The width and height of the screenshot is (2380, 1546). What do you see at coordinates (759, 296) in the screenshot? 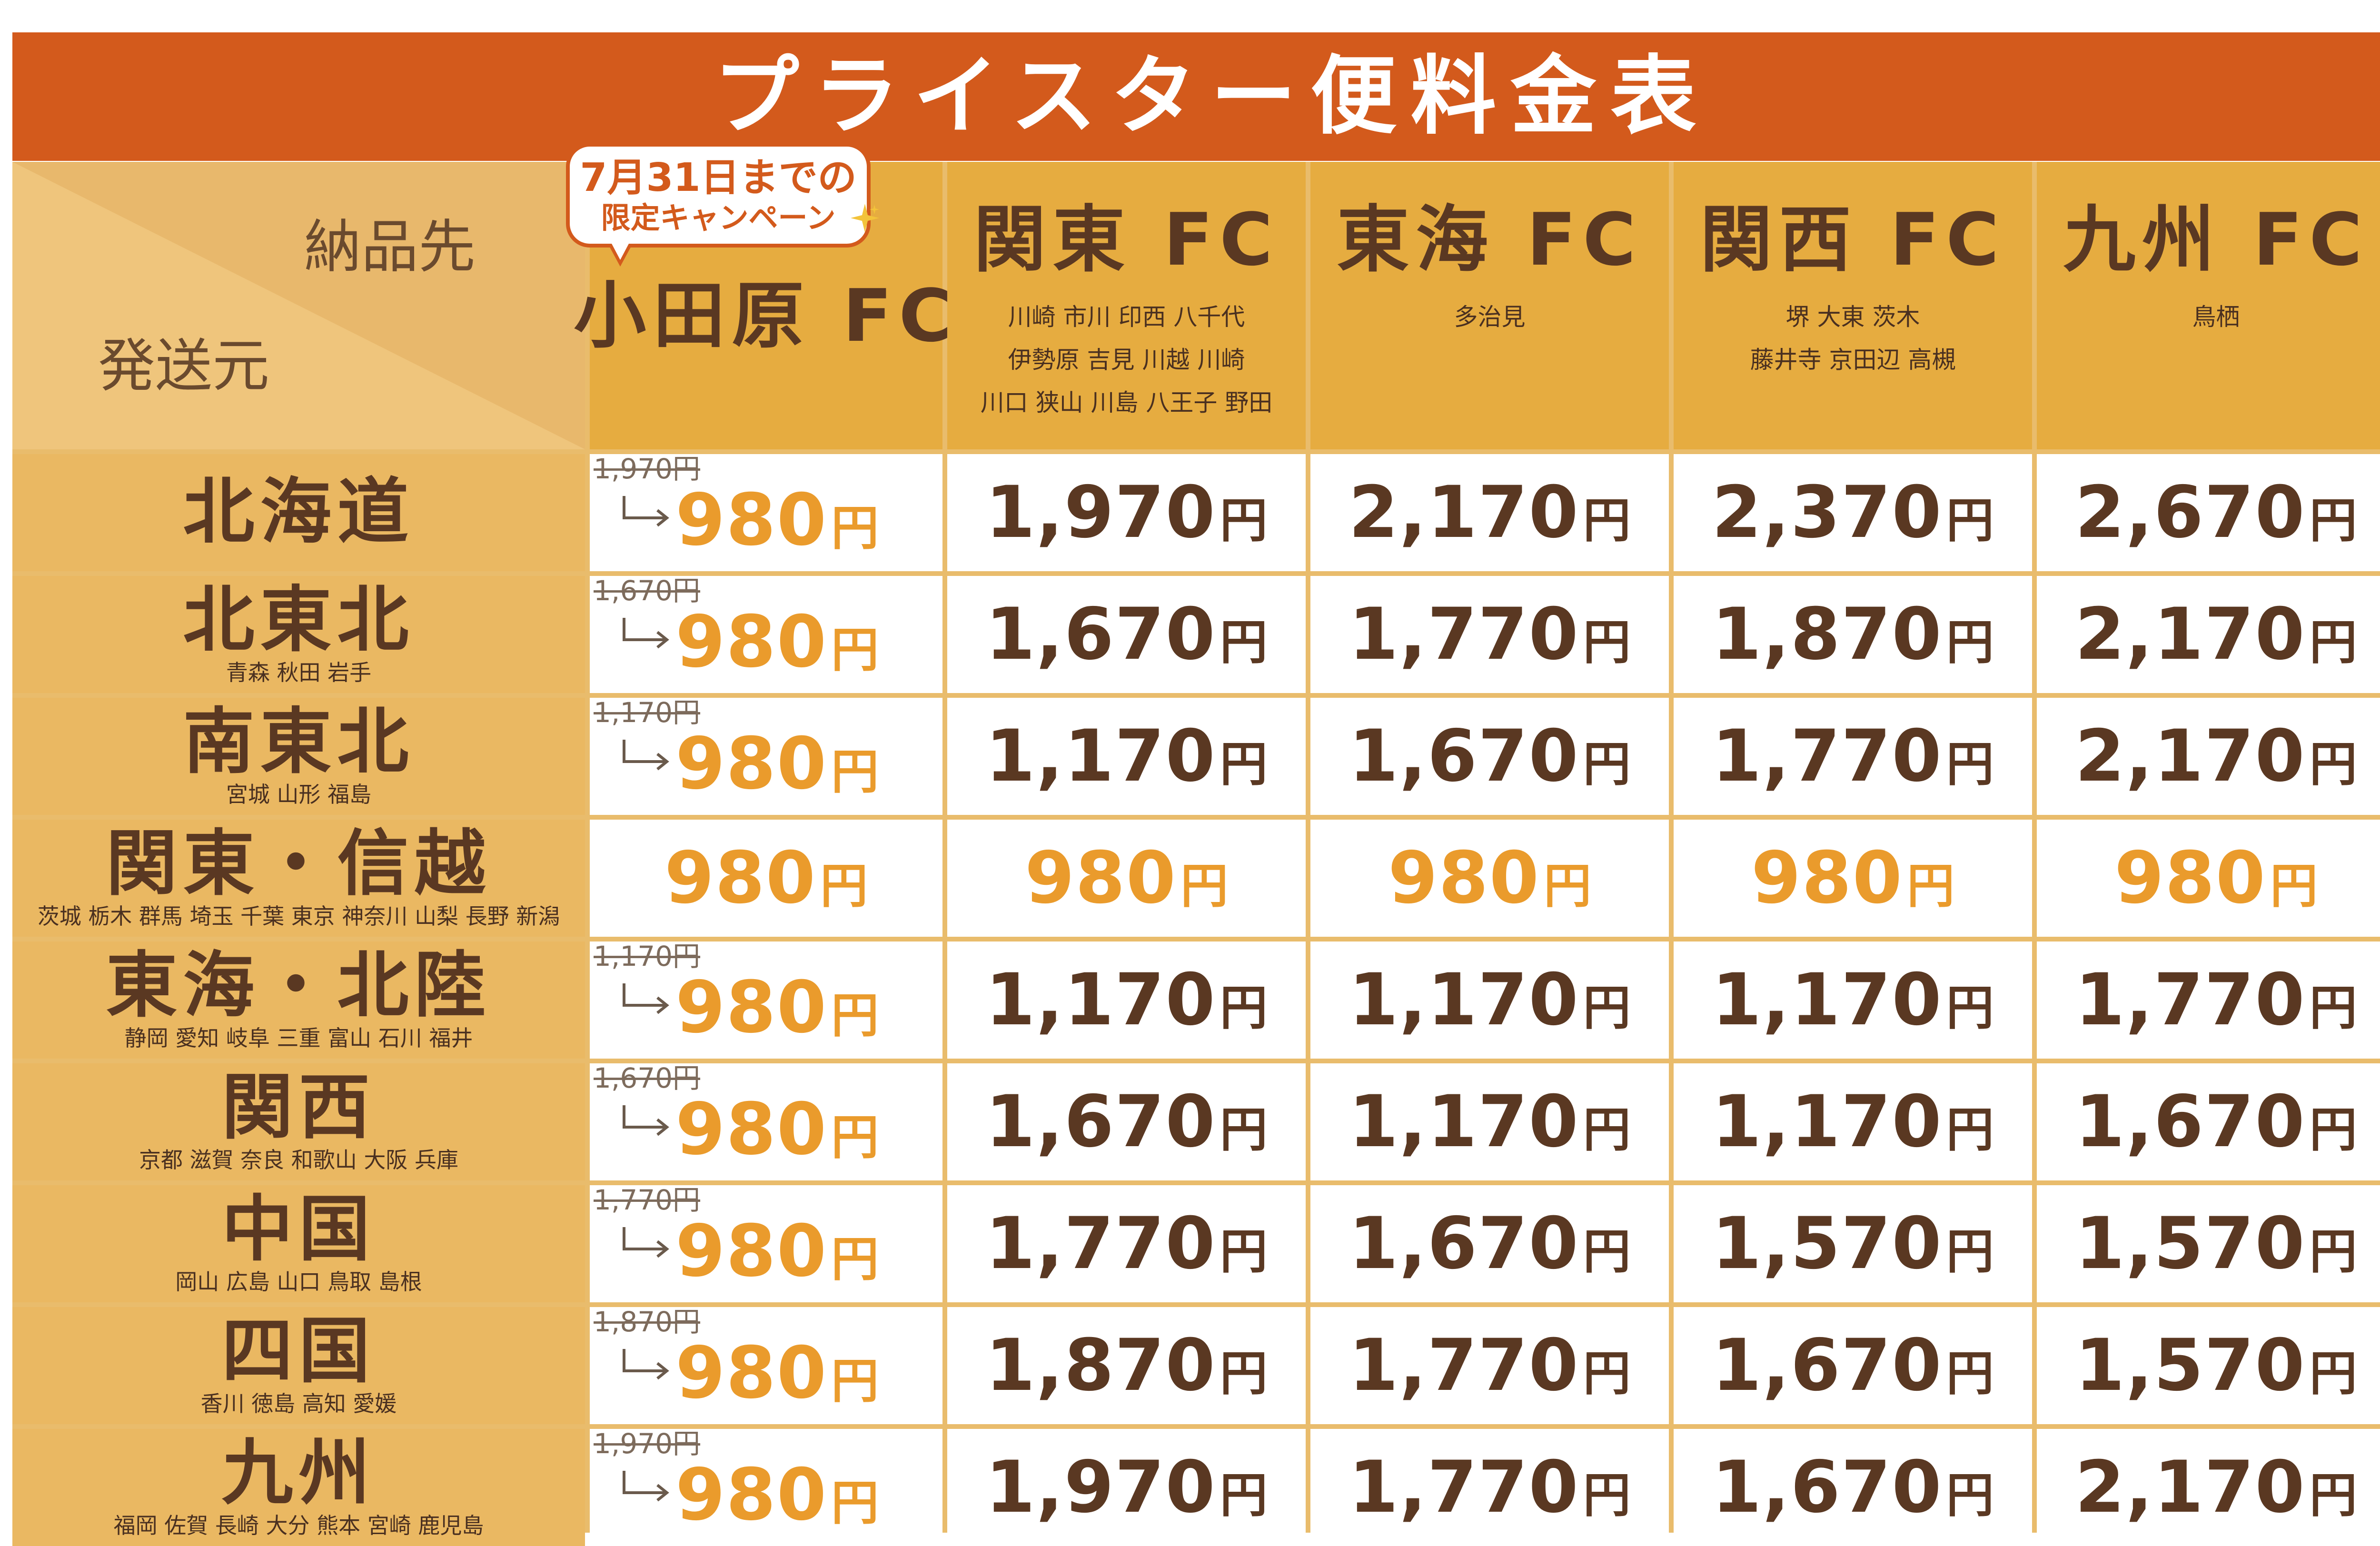
I see `column-header-odawara: 7月31日までの 限定キャンペーン 小田原 FC` at bounding box center [759, 296].